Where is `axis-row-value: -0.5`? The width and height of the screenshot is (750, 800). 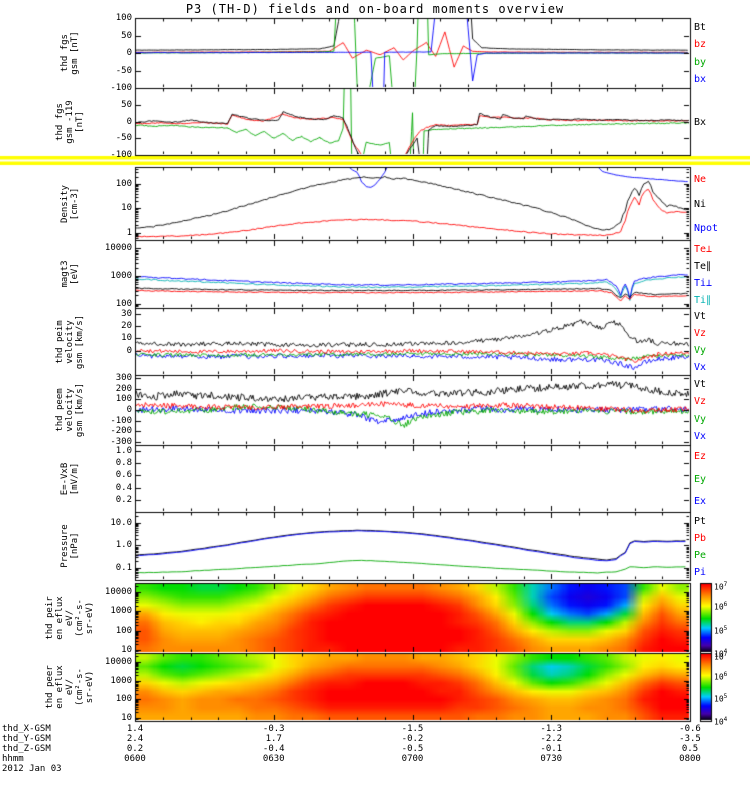 axis-row-value: -0.5 is located at coordinates (412, 749).